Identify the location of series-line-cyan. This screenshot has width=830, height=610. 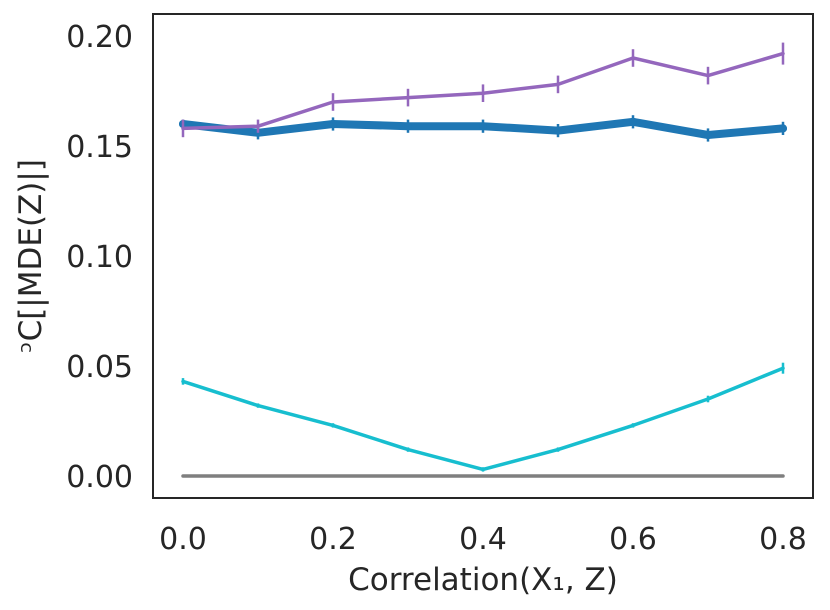
(483, 419).